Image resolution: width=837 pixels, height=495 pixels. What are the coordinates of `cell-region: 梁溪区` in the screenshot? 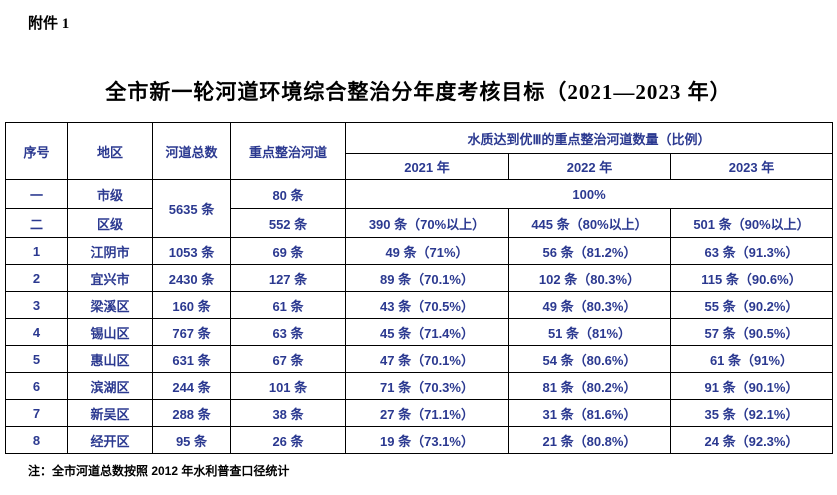 It's located at (110, 305).